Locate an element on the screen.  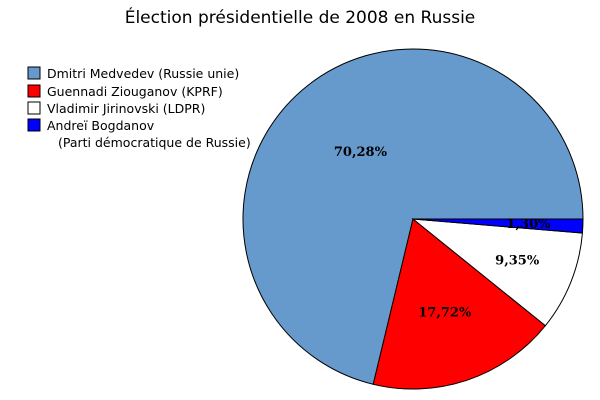
legend-label-medvedev: Dmitri Medvedev (Russie unie) is located at coordinates (143, 73).